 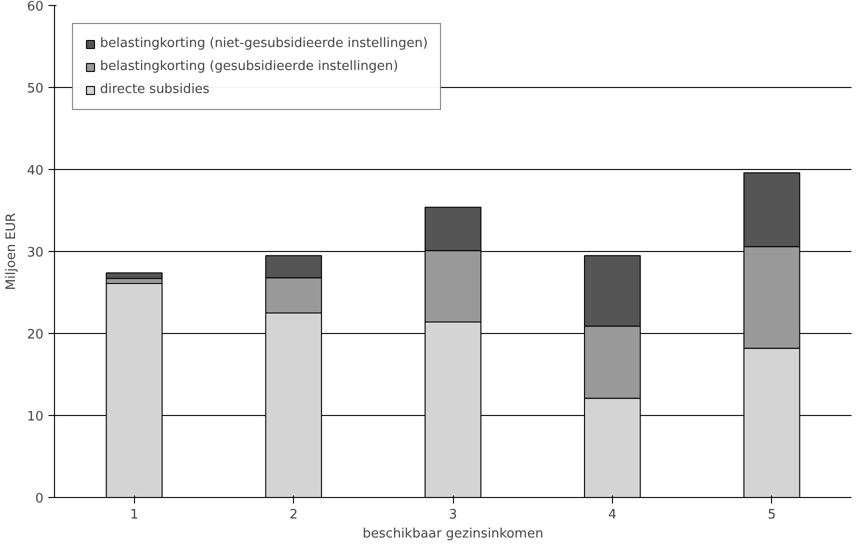 I want to click on legend-label: belastingkorting (niet-gesubsidieerde instellingen), so click(x=264, y=43).